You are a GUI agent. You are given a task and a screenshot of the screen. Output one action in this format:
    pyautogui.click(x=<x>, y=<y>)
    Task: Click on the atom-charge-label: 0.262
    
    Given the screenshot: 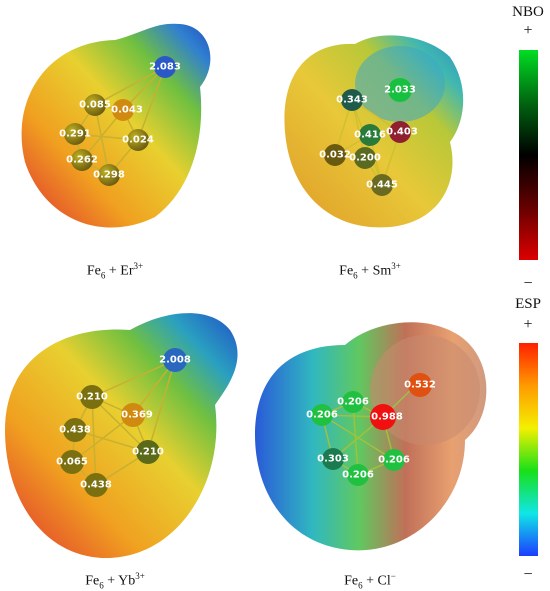 What is the action you would take?
    pyautogui.click(x=82, y=160)
    